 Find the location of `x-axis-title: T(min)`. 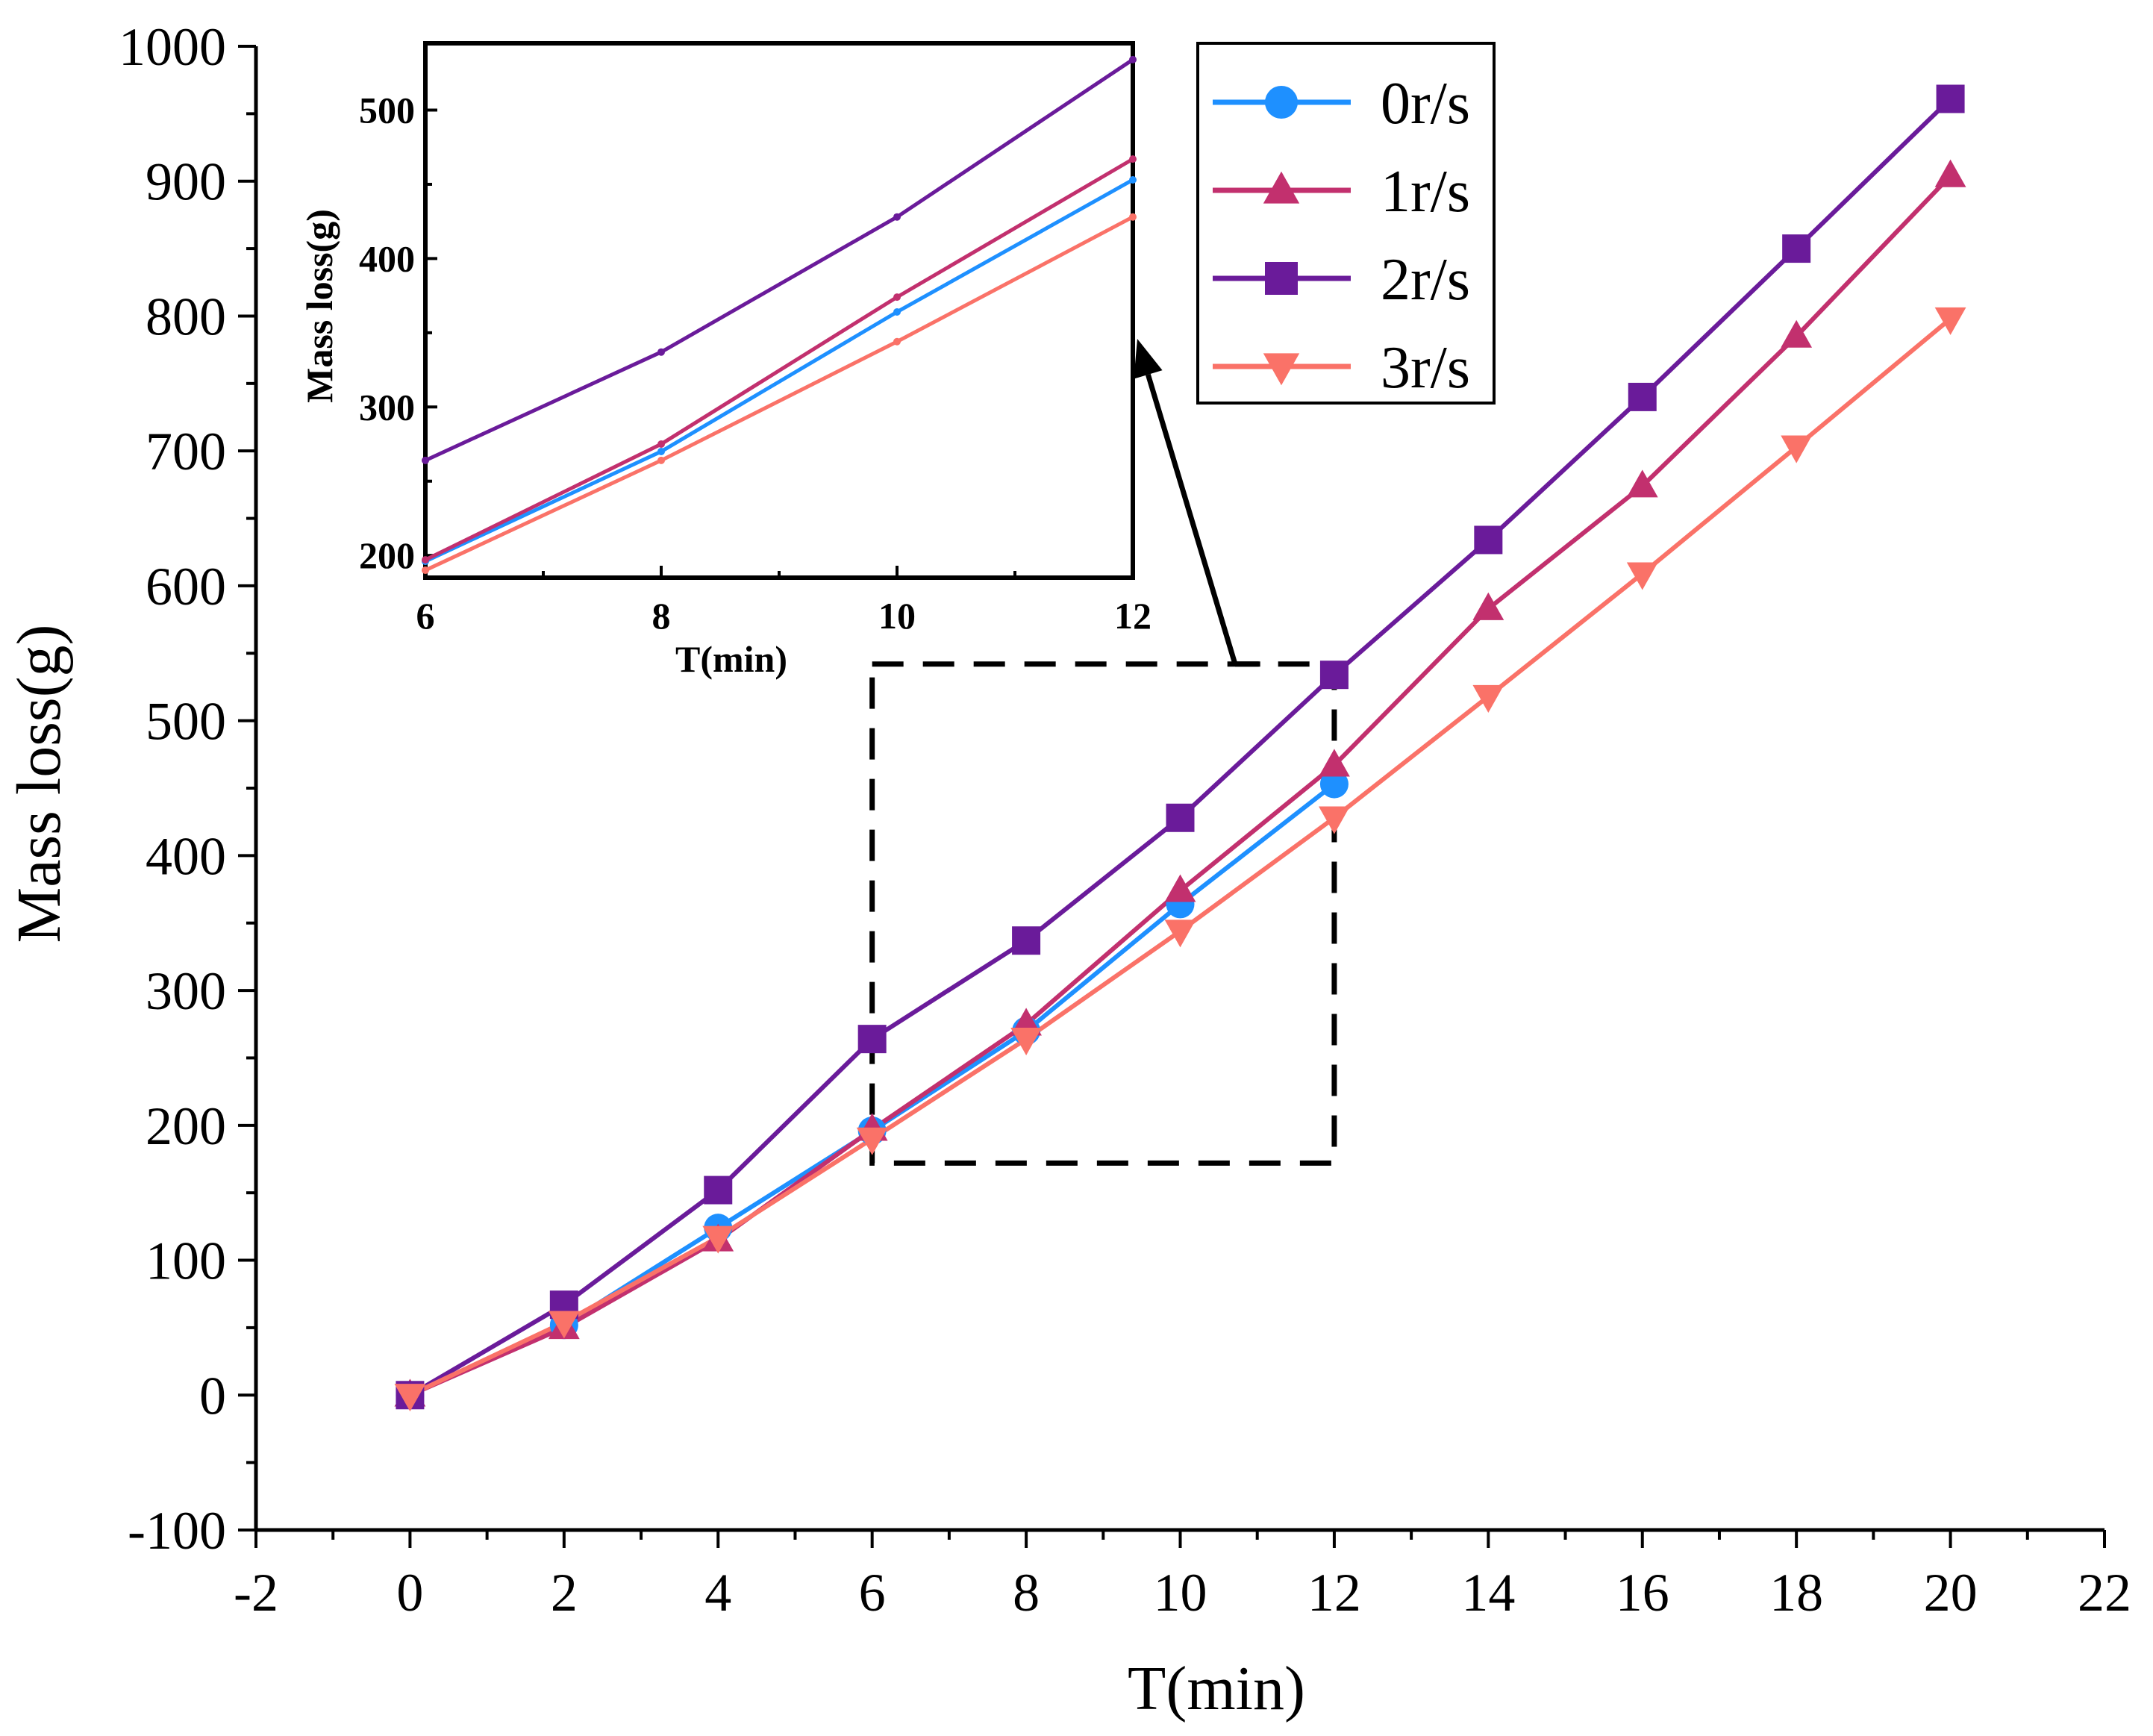

x-axis-title: T(min) is located at coordinates (1216, 1689).